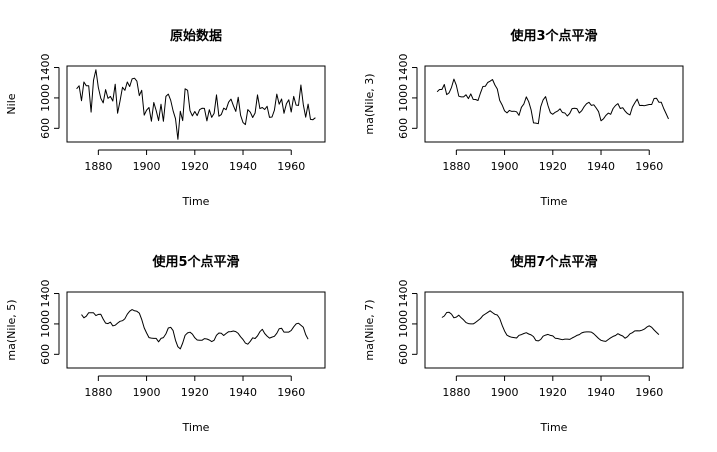 This screenshot has height=452, width=717. I want to click on y-axis-label: ma(Nile, 7), so click(369, 329).